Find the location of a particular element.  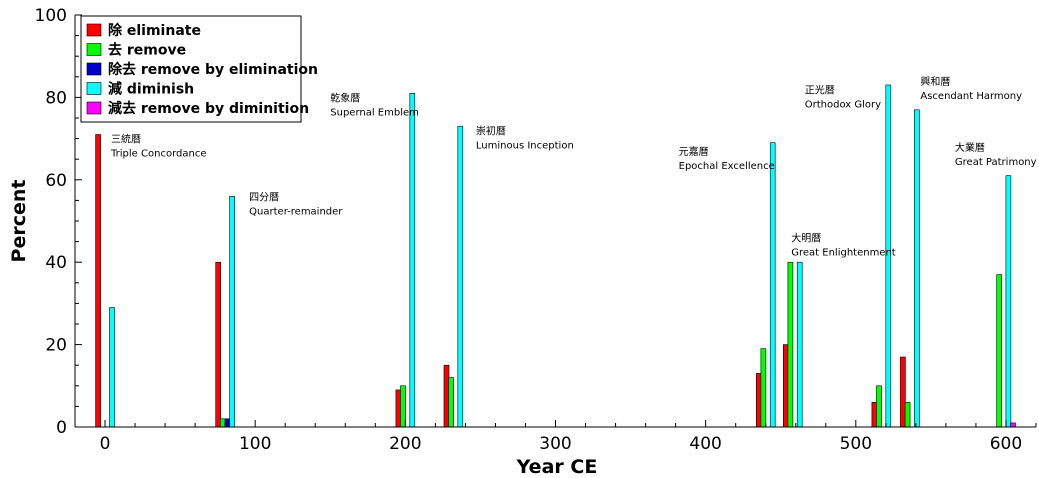

x-tick-label: 600 is located at coordinates (1006, 444).